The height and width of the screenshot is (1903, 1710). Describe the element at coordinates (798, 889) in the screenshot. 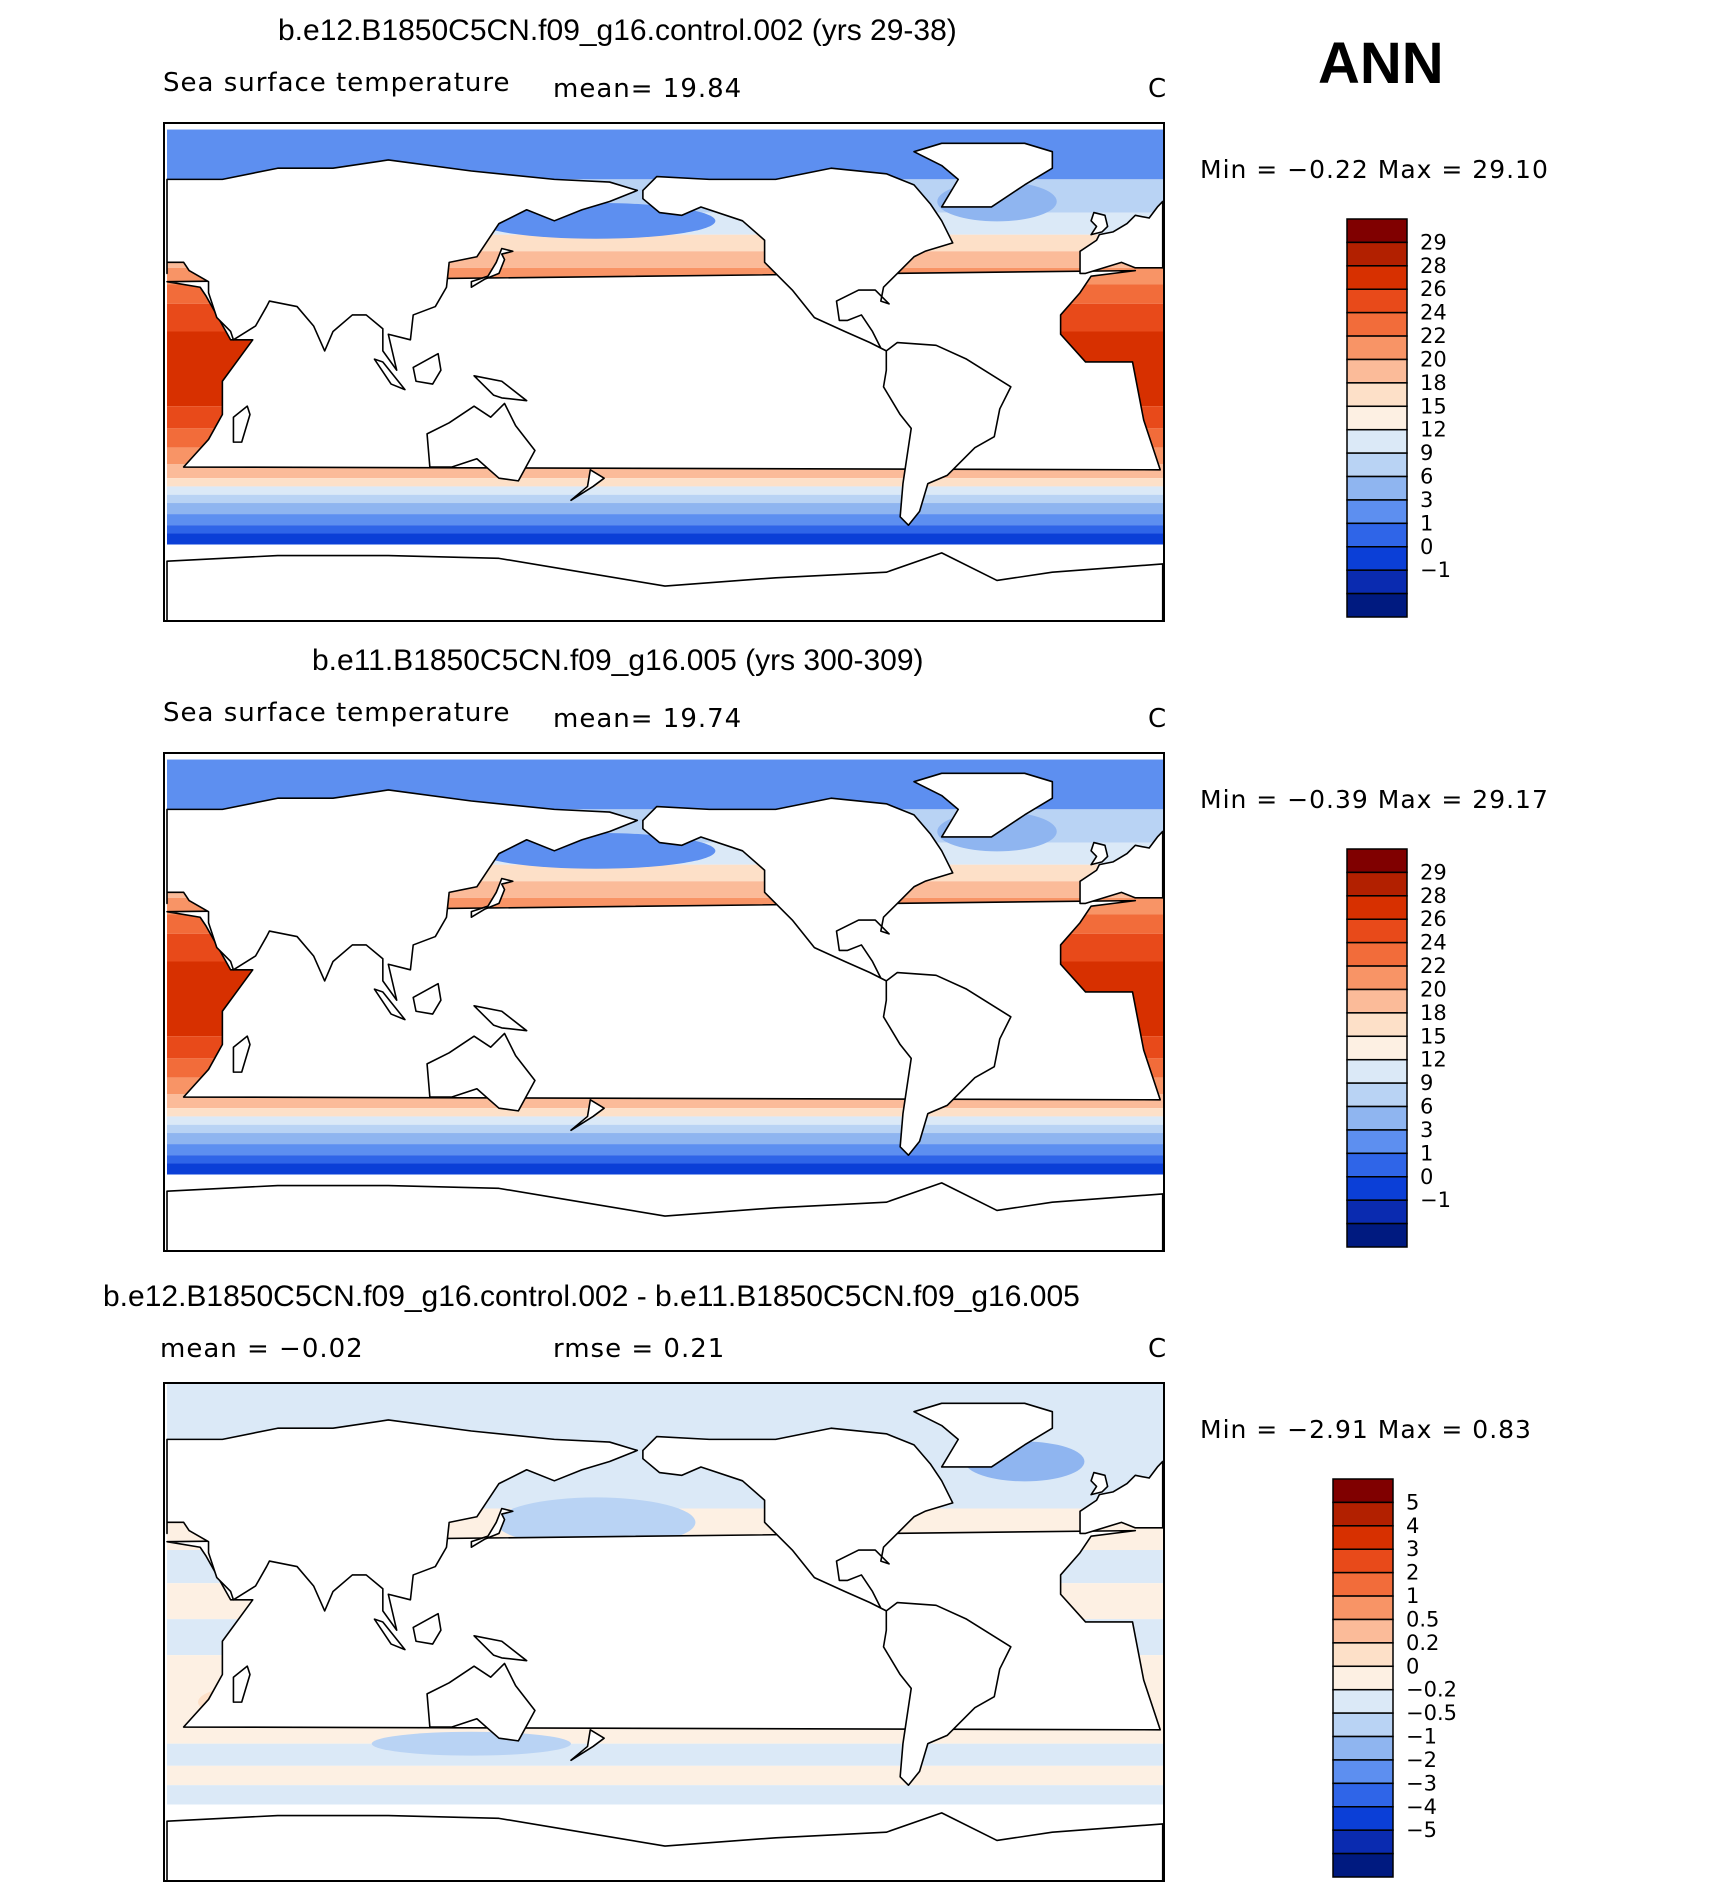

I see `coastline-namerica` at that location.